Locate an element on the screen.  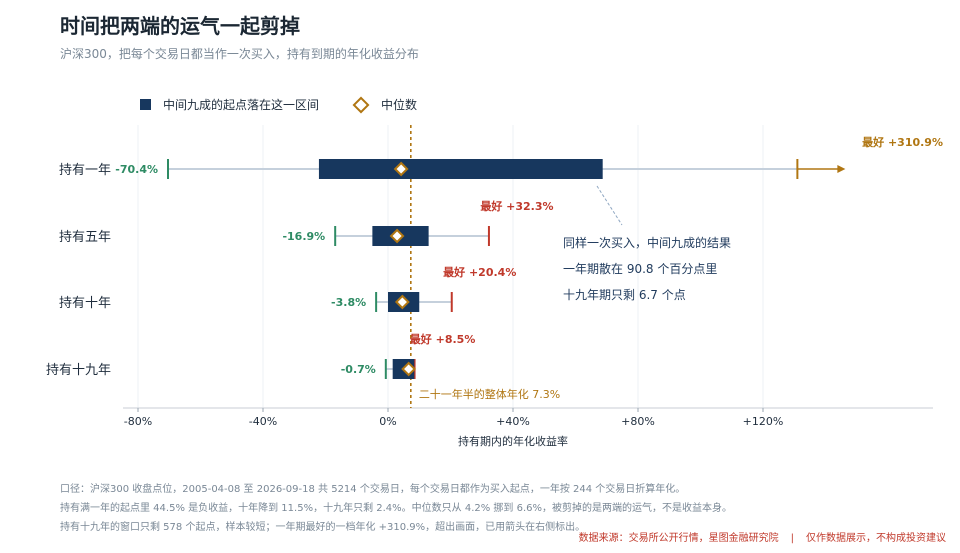
chart-title: 时间把两端的运气一起剪掉 is located at coordinates (180, 26).